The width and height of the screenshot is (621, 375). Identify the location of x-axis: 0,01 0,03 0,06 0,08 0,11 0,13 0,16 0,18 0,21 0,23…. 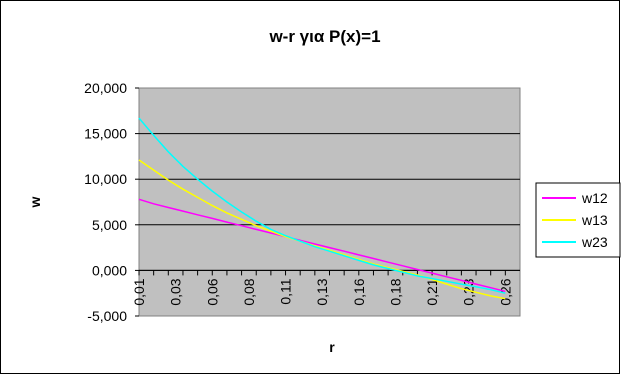
(325, 287).